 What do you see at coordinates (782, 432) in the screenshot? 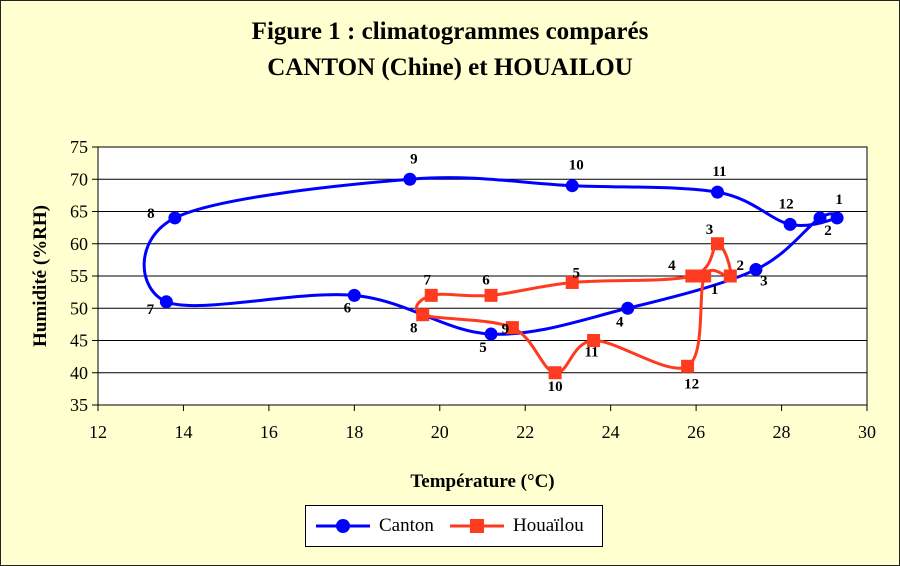
I see `x-tick-label-28: 28` at bounding box center [782, 432].